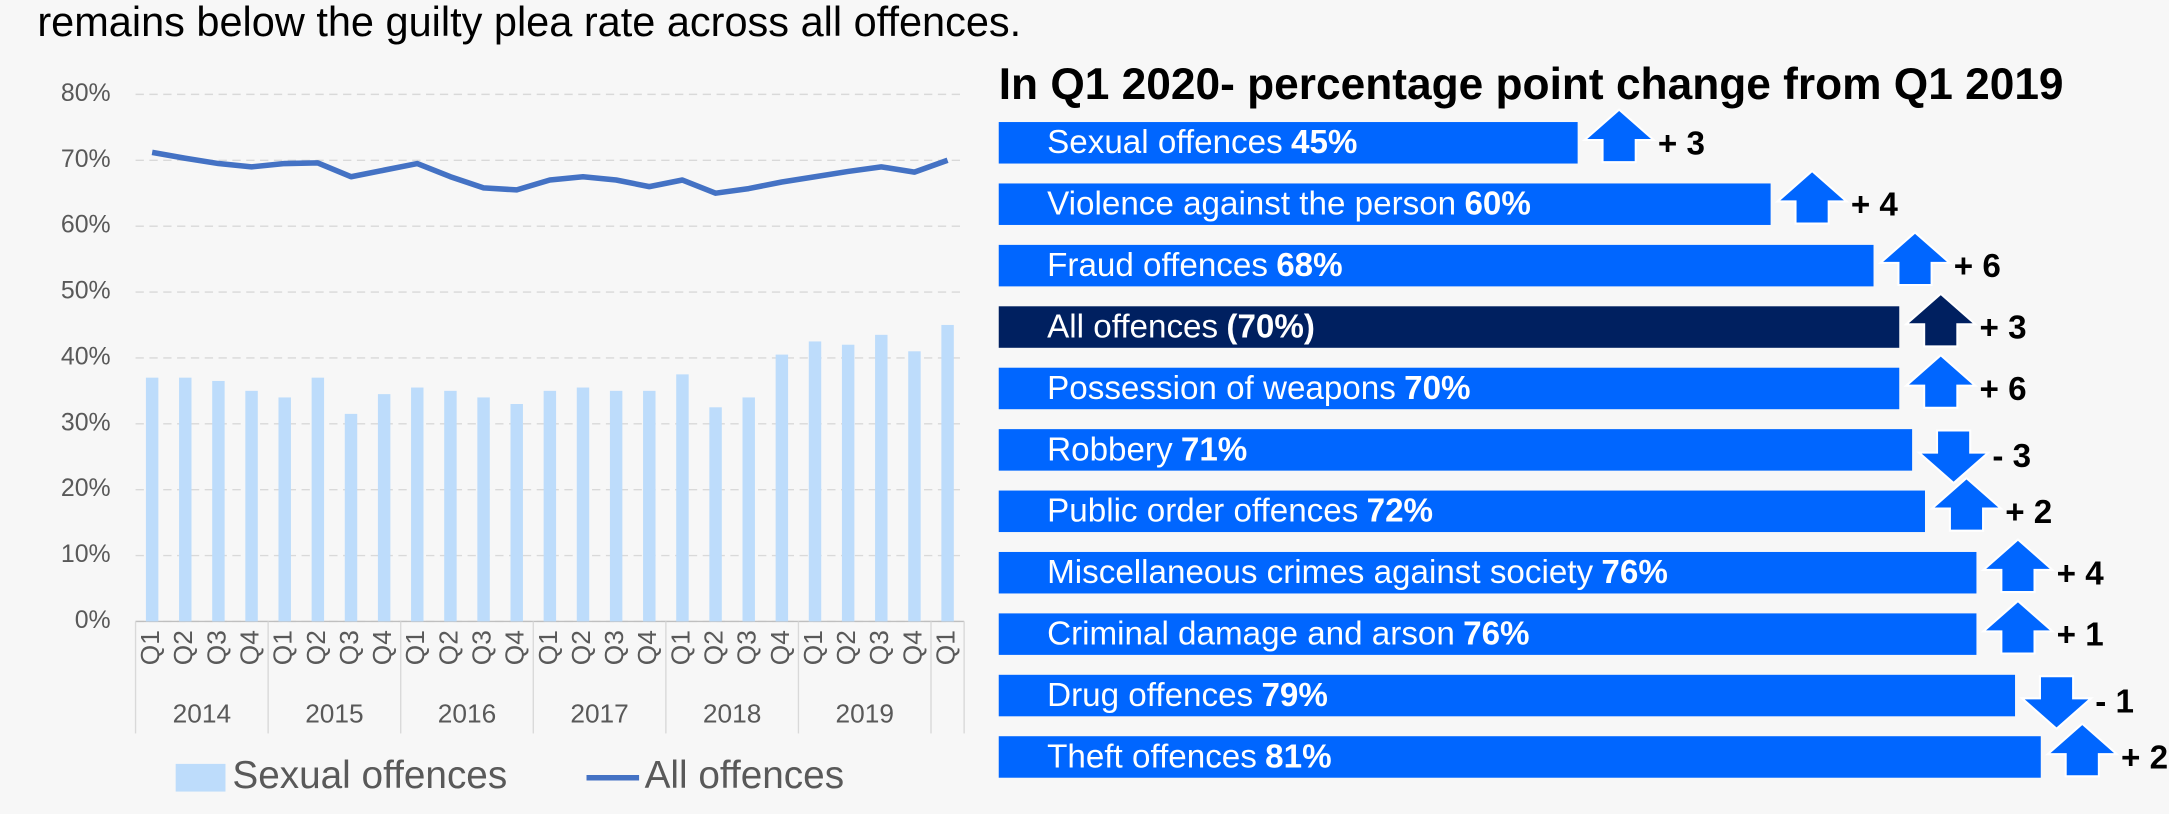 This screenshot has width=2169, height=814. I want to click on change-label: + 1, so click(2080, 635).